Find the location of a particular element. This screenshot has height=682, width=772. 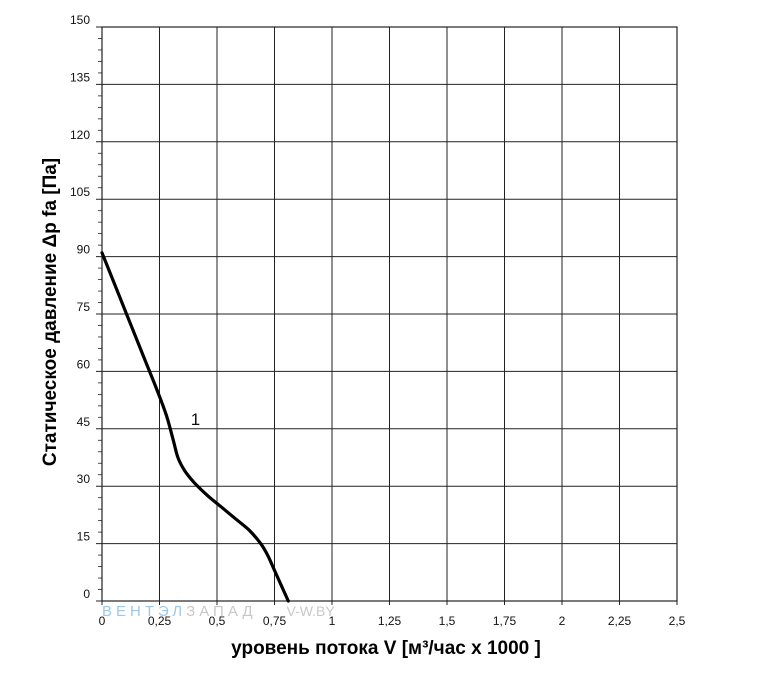

x-tick-labels: 0 0,25 0,5 0,75 1 1,25 1,5 1,75 2 2,25 2,5 is located at coordinates (392, 621).